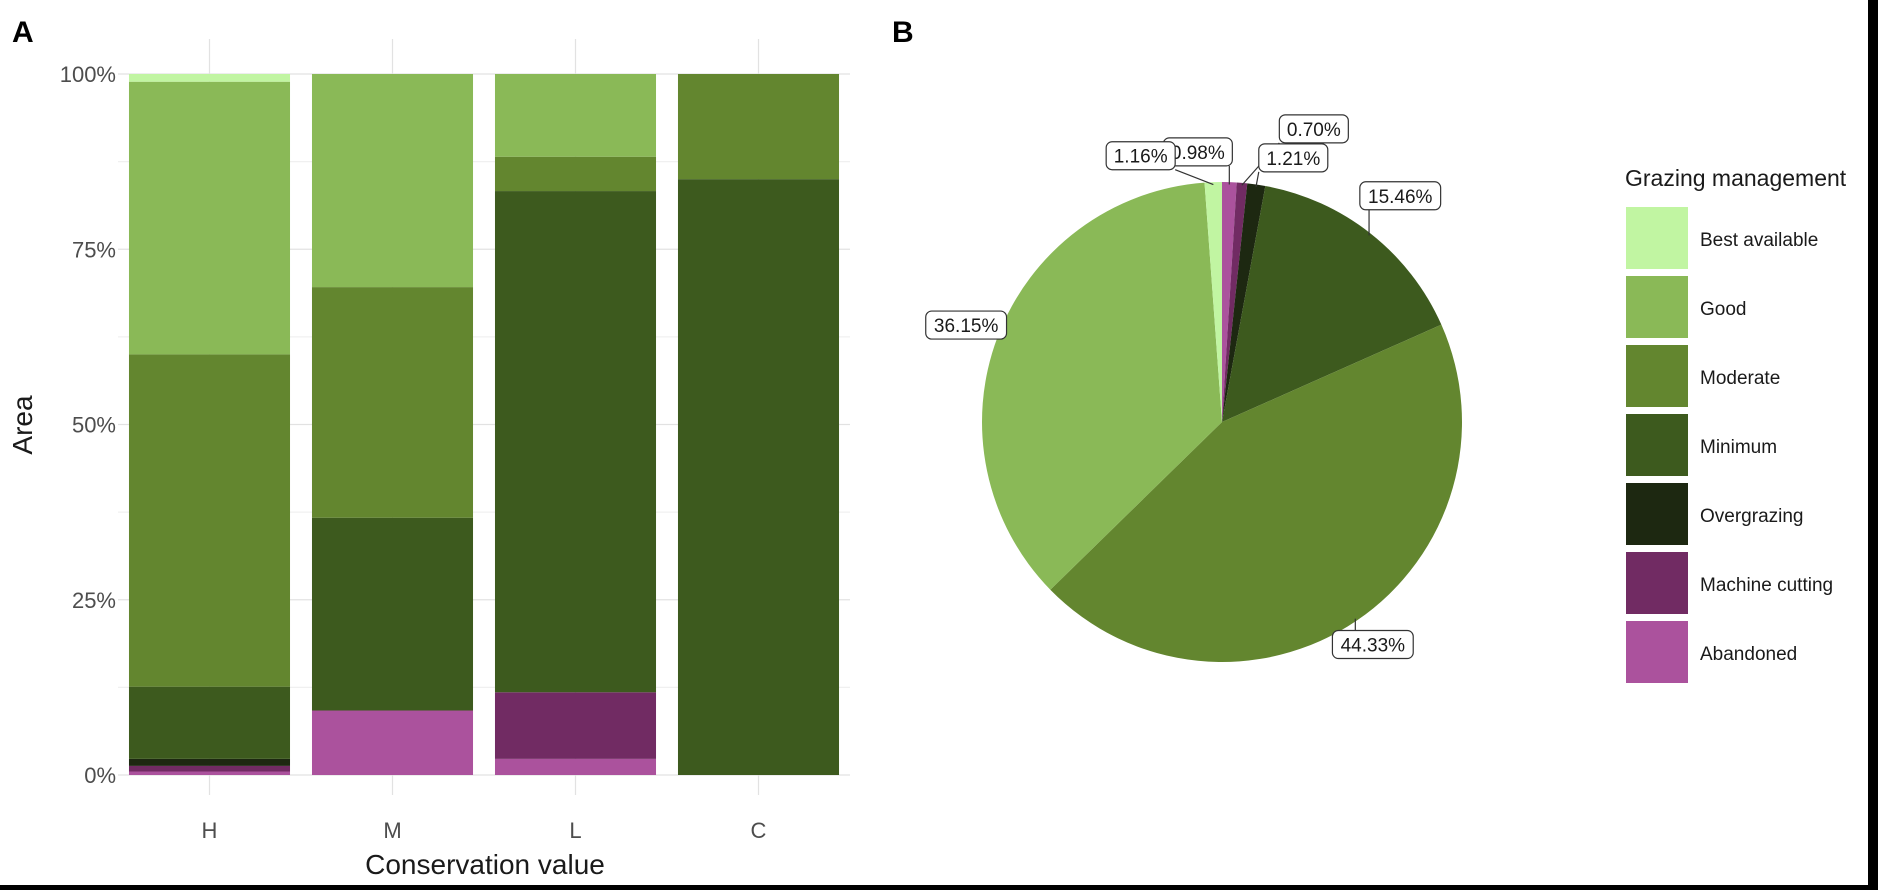  Describe the element at coordinates (1657, 376) in the screenshot. I see `legend-swatch-moderate` at that location.